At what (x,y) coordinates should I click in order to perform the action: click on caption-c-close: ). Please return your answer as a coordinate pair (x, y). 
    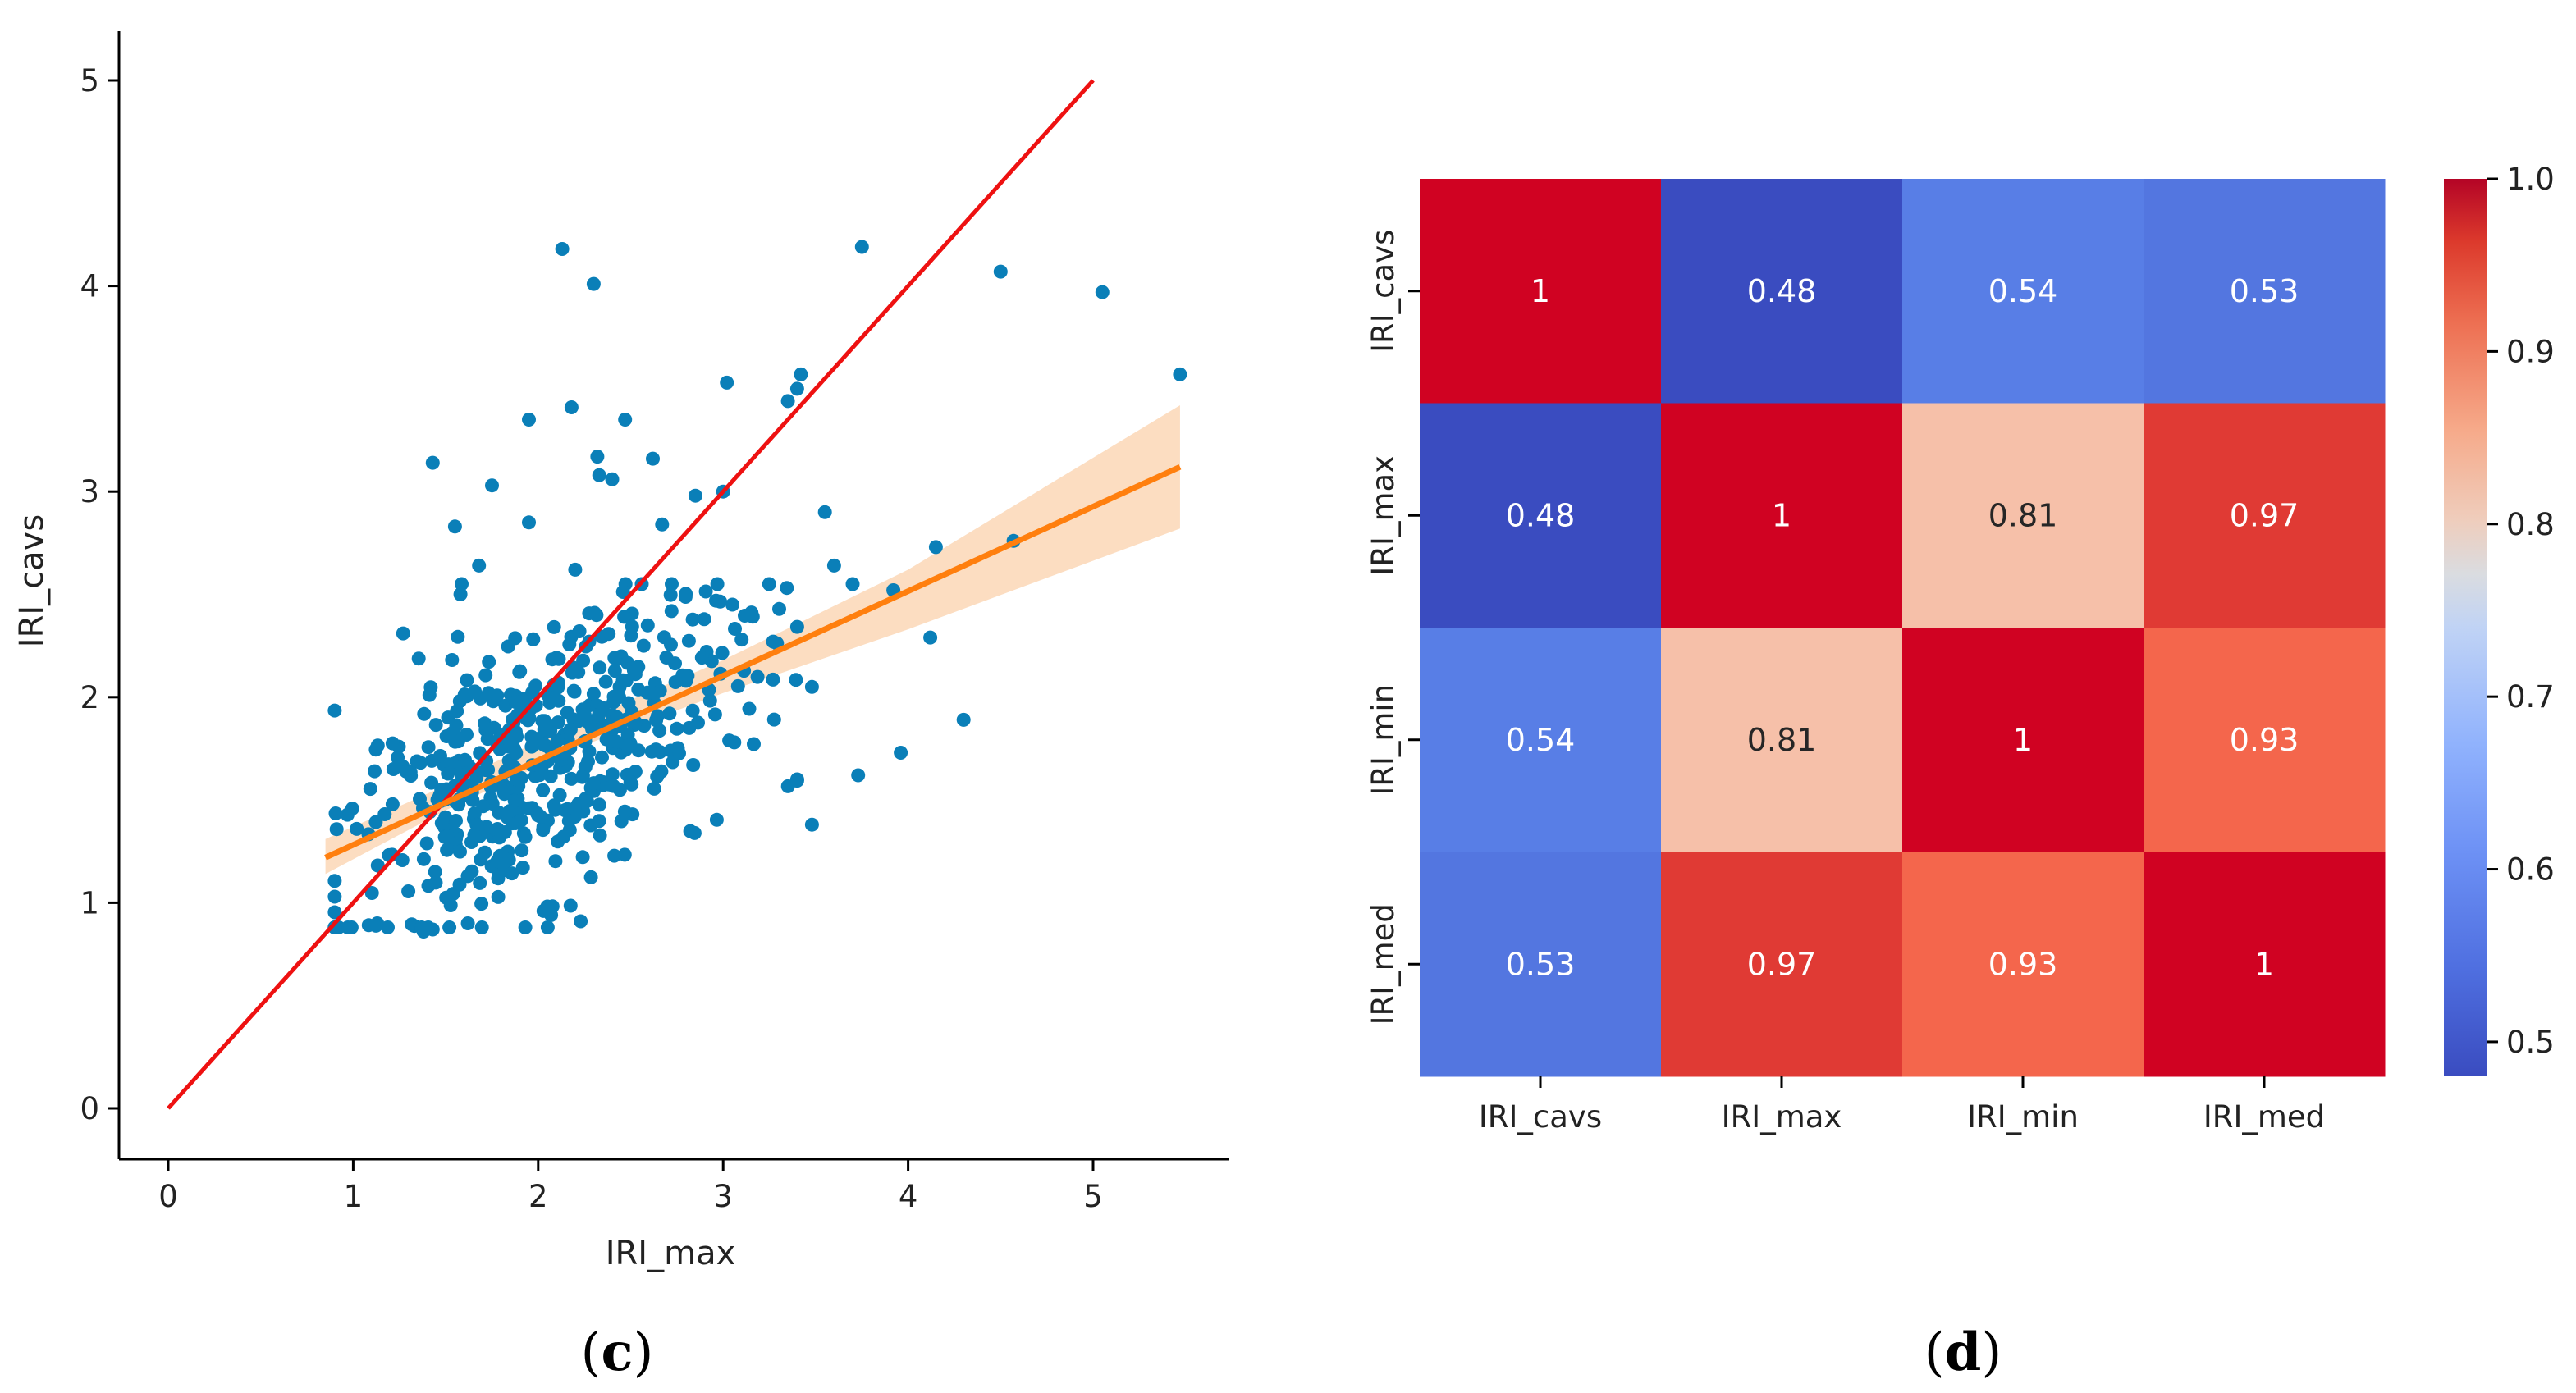
    Looking at the image, I should click on (643, 1352).